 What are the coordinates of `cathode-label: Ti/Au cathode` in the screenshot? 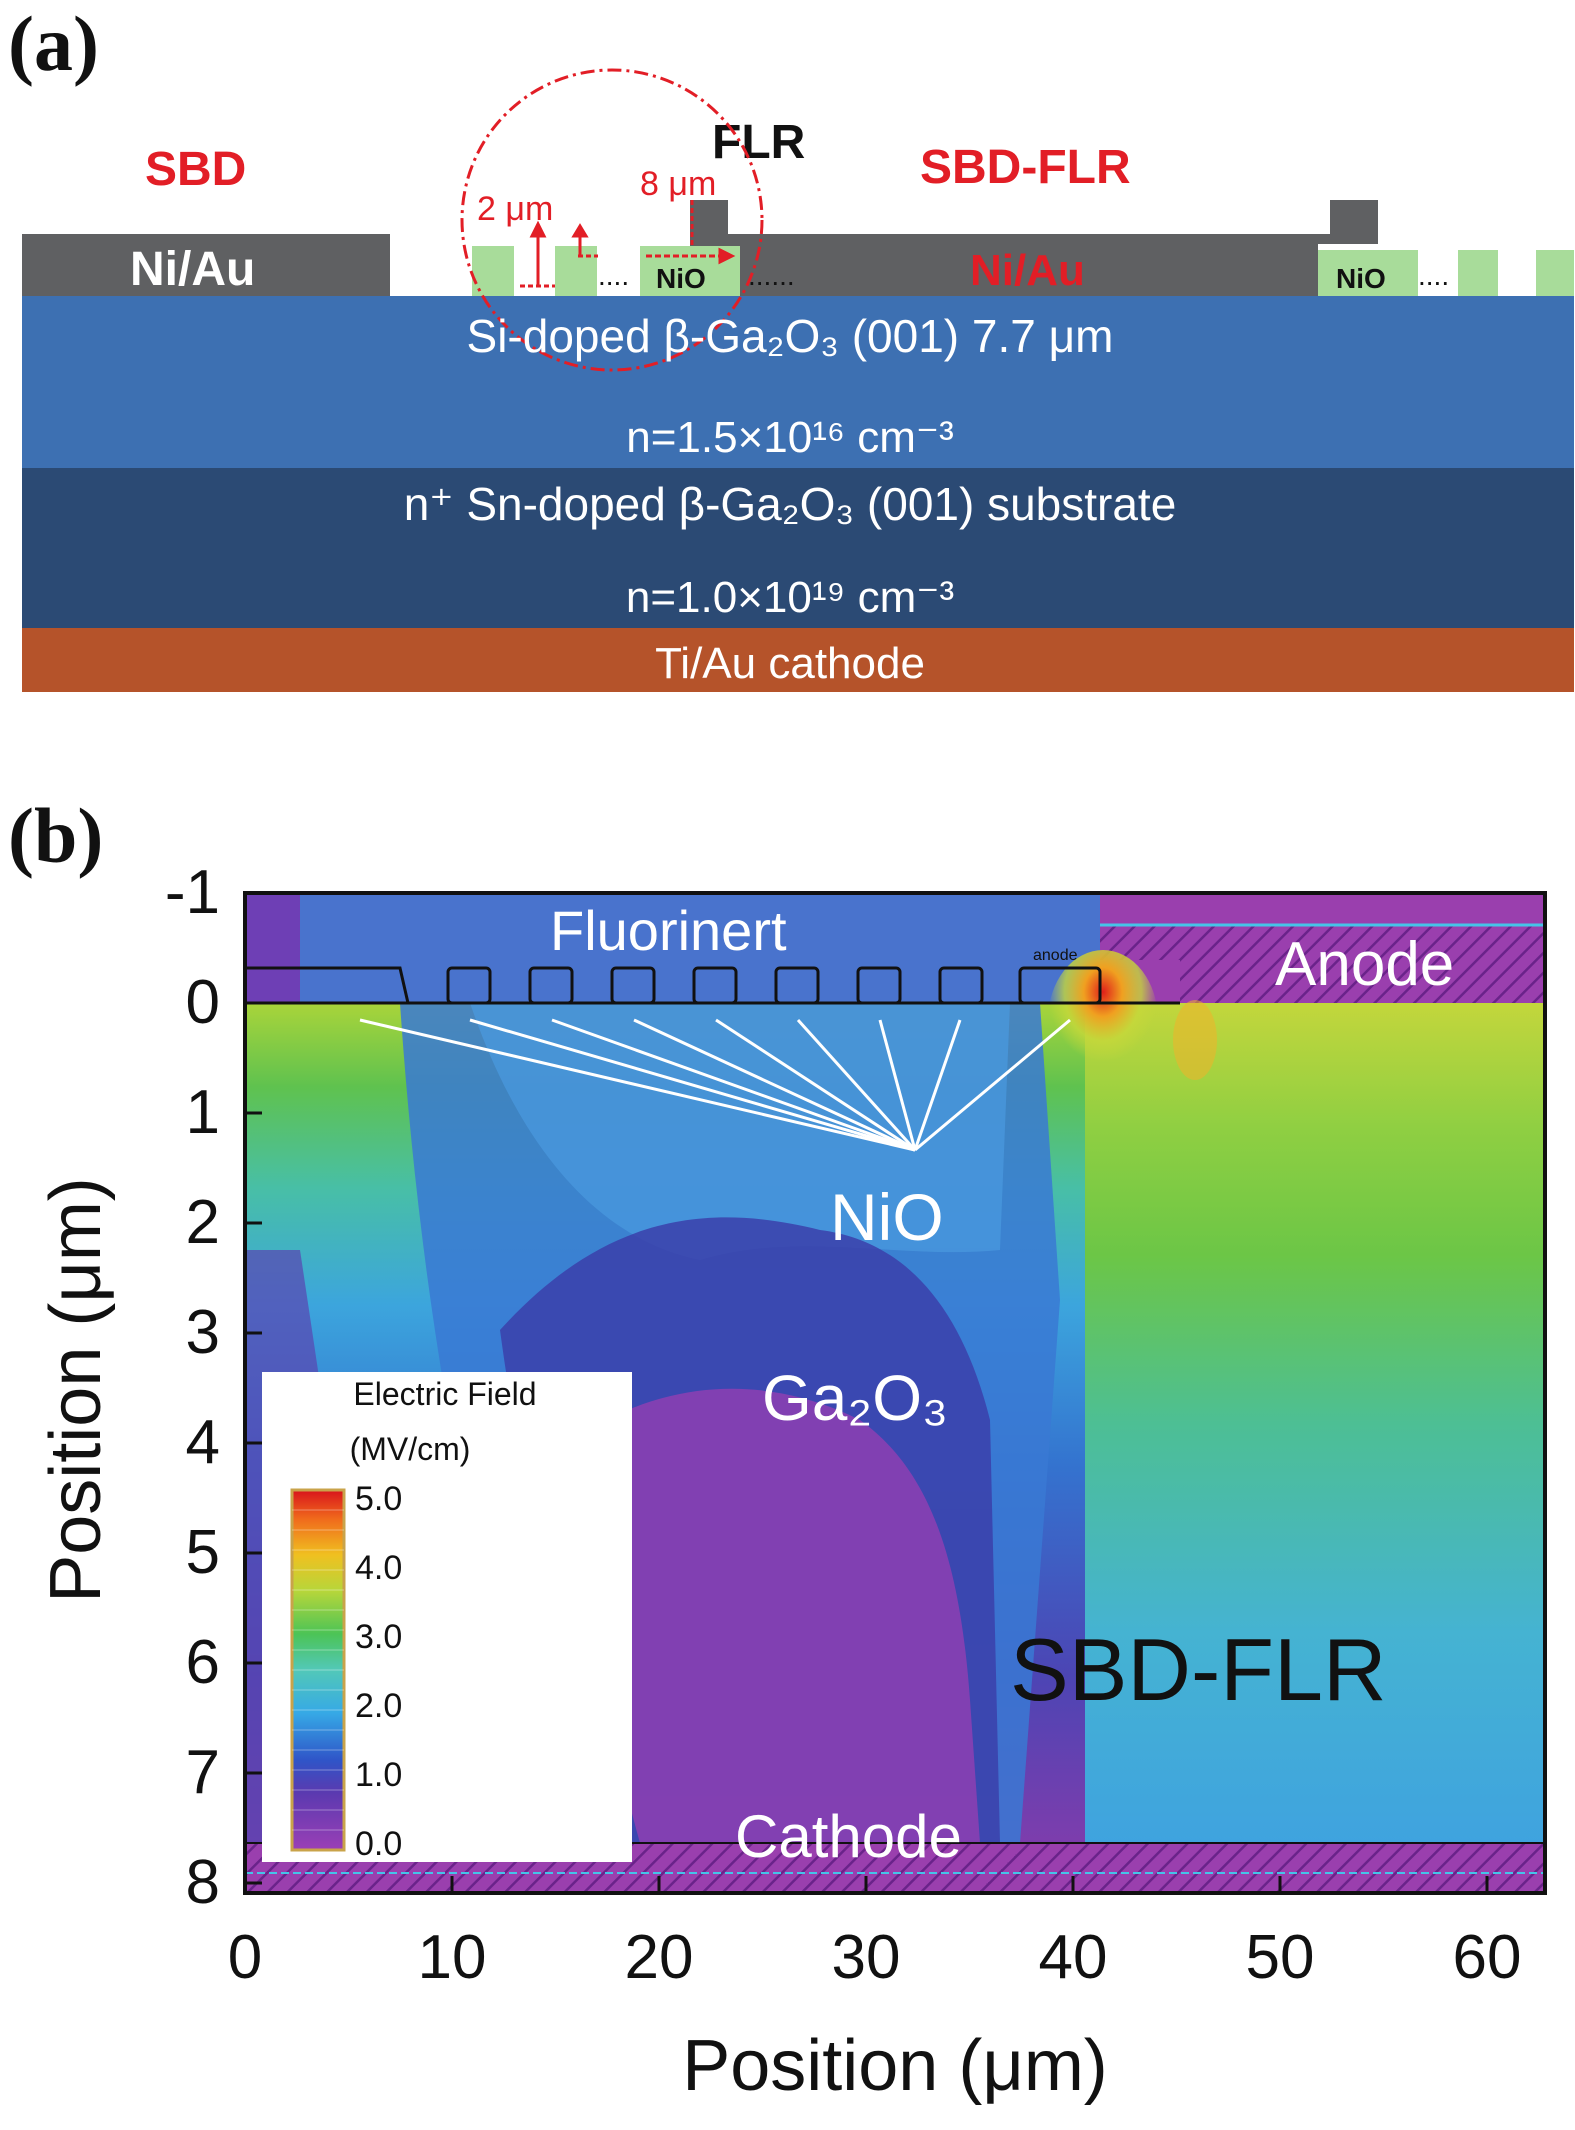 It's located at (790, 663).